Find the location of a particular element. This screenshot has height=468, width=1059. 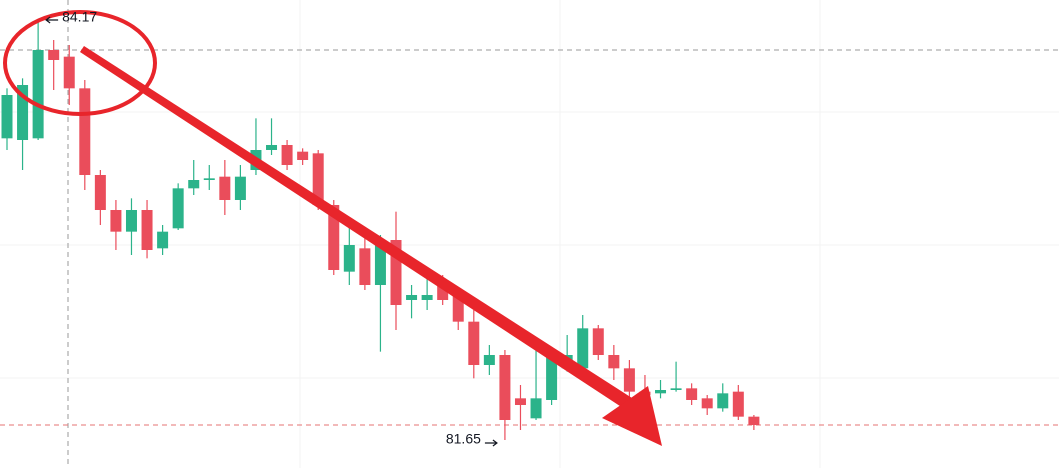

trend-arrow-head is located at coordinates (632, 416).